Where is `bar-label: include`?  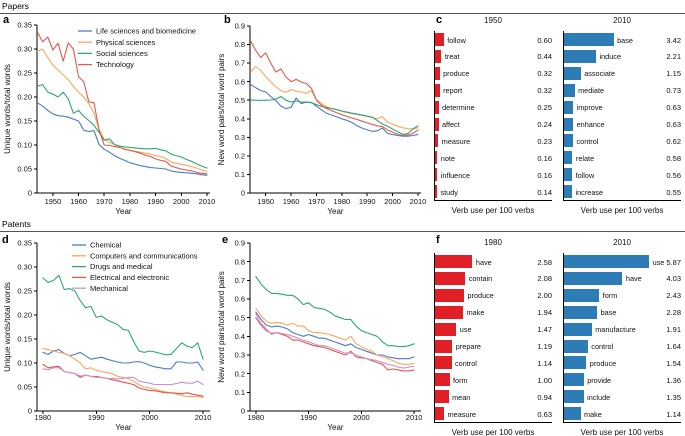 bar-label: include is located at coordinates (599, 397).